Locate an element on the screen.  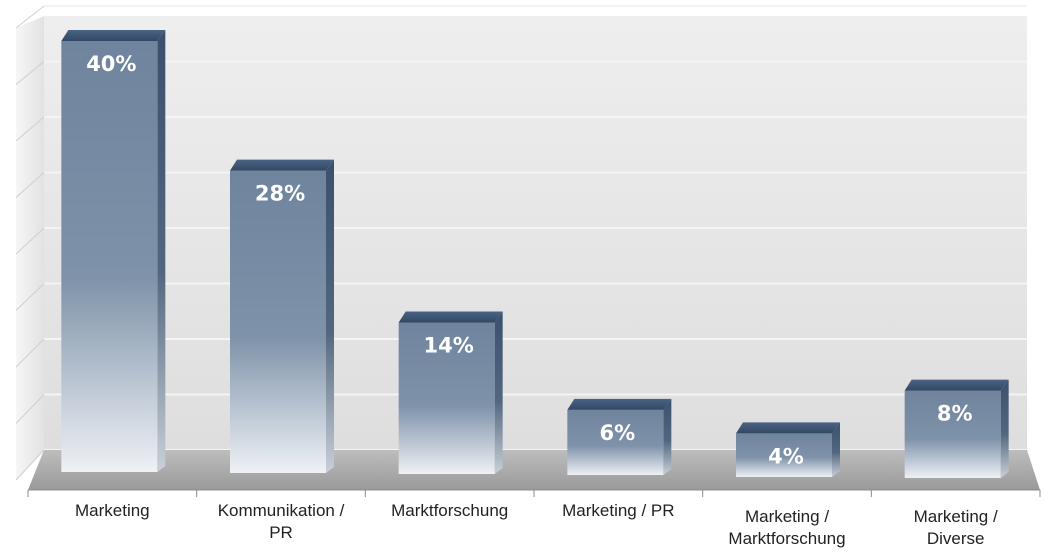
bar-data-label: 14% is located at coordinates (449, 345).